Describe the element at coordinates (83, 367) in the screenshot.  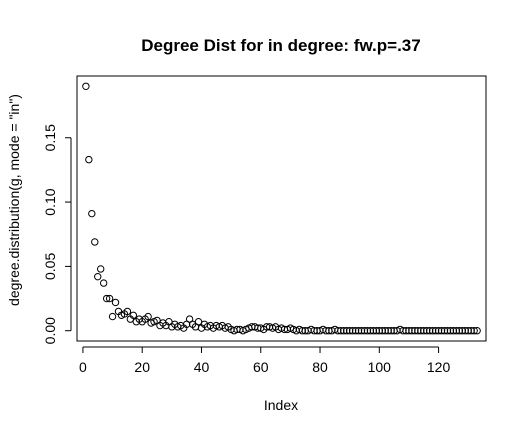
I see `x-tick-label: 0` at that location.